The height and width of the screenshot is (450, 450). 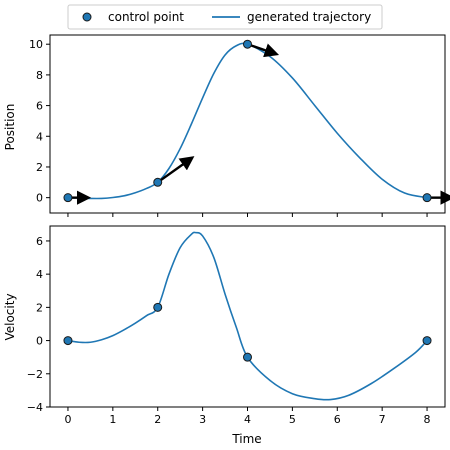 What do you see at coordinates (67, 419) in the screenshot?
I see `xtick-label: 0` at bounding box center [67, 419].